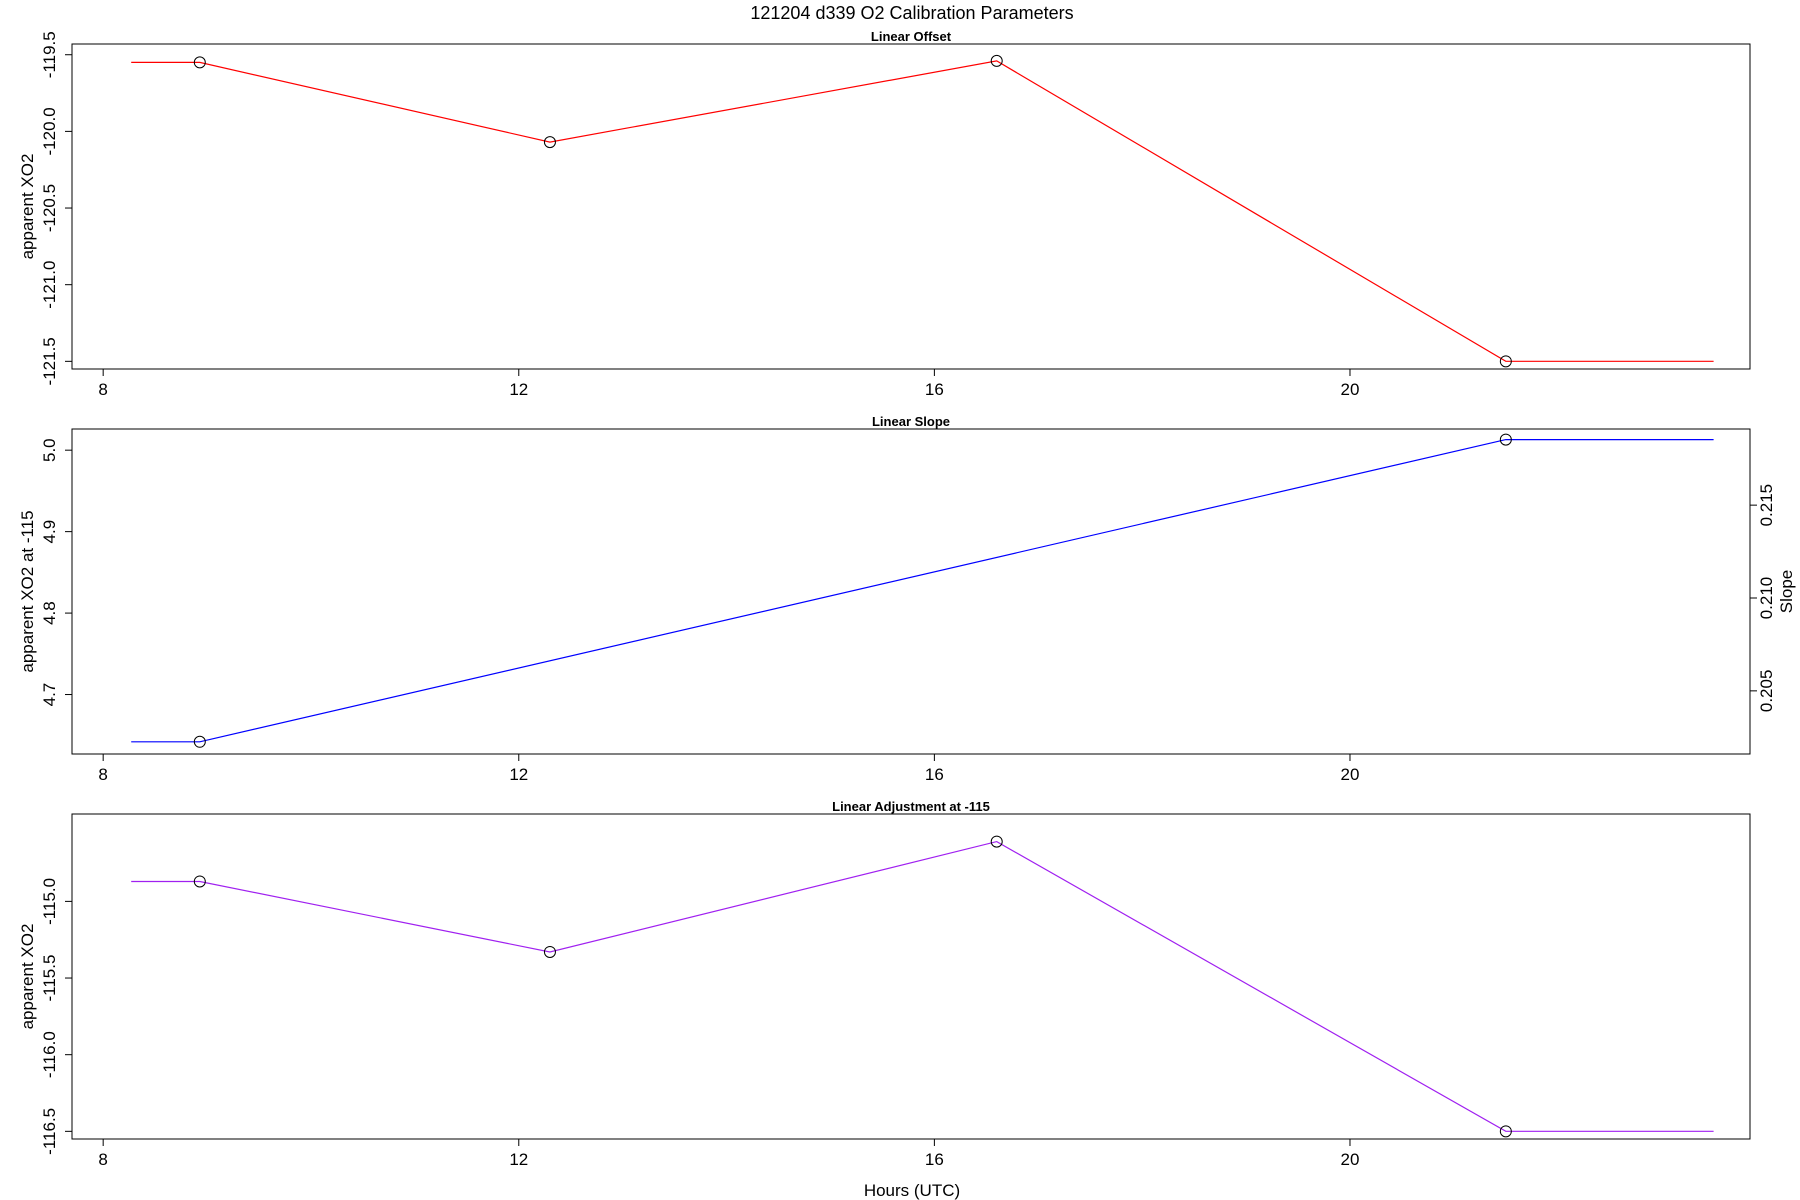 The width and height of the screenshot is (1800, 1200). What do you see at coordinates (27, 977) in the screenshot?
I see `adjustment-y-axis-label: apparent XO2` at bounding box center [27, 977].